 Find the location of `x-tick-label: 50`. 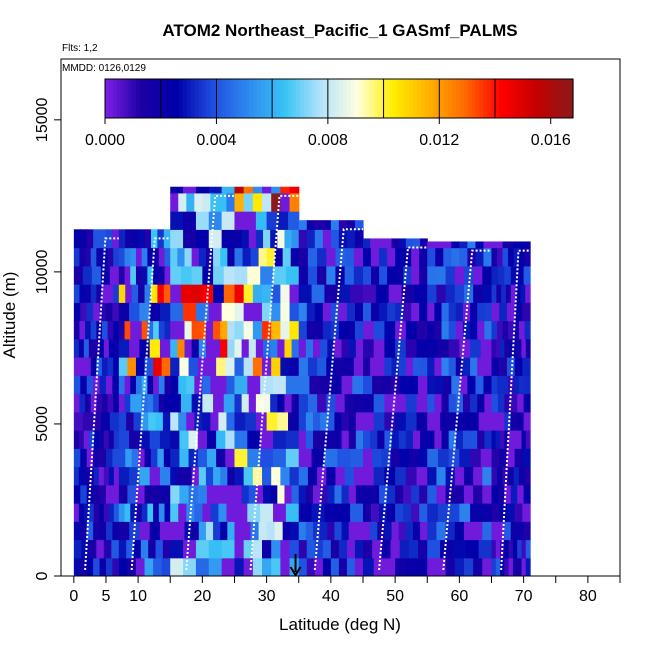

x-tick-label: 50 is located at coordinates (395, 596).